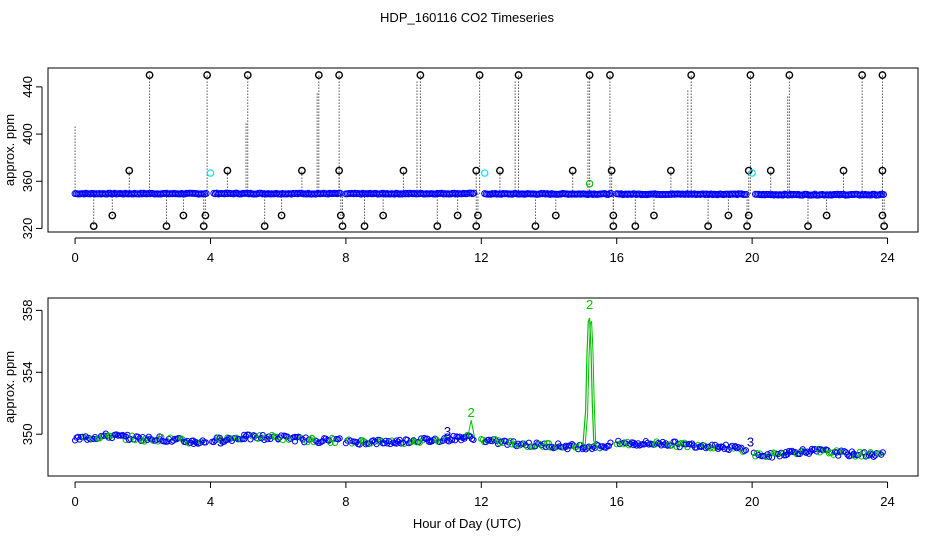  What do you see at coordinates (750, 442) in the screenshot?
I see `flag-annotation: 3` at bounding box center [750, 442].